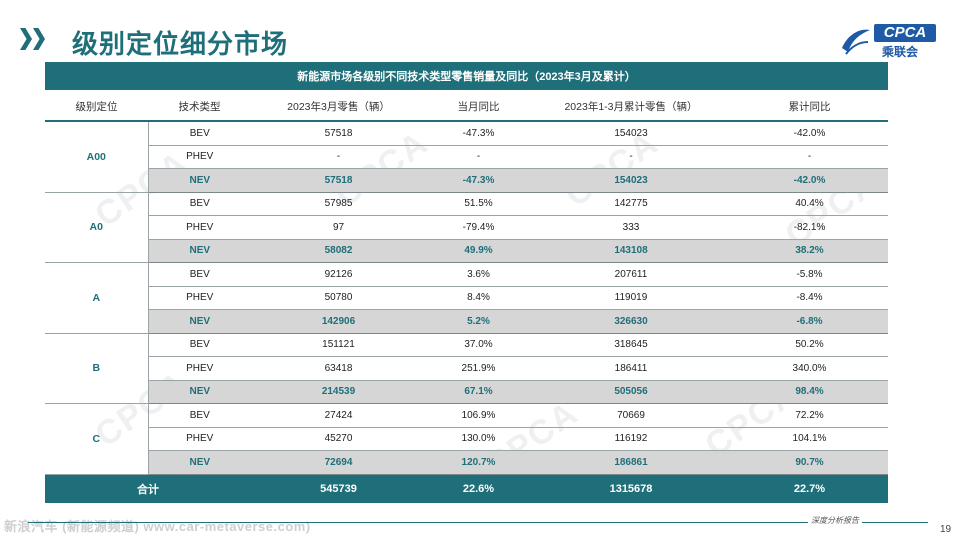  What do you see at coordinates (809, 274) in the screenshot?
I see `ytd-yoy-cell: -5.8%` at bounding box center [809, 274].